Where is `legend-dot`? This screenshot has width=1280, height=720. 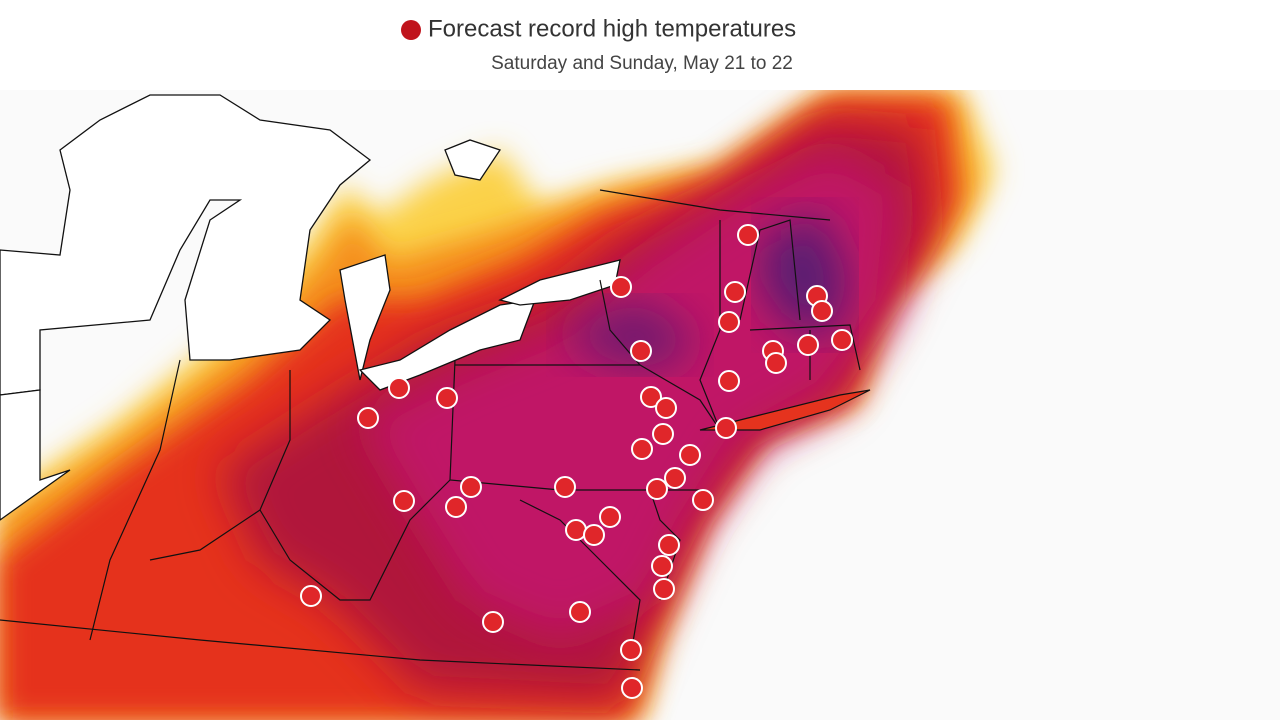
legend-dot is located at coordinates (411, 30).